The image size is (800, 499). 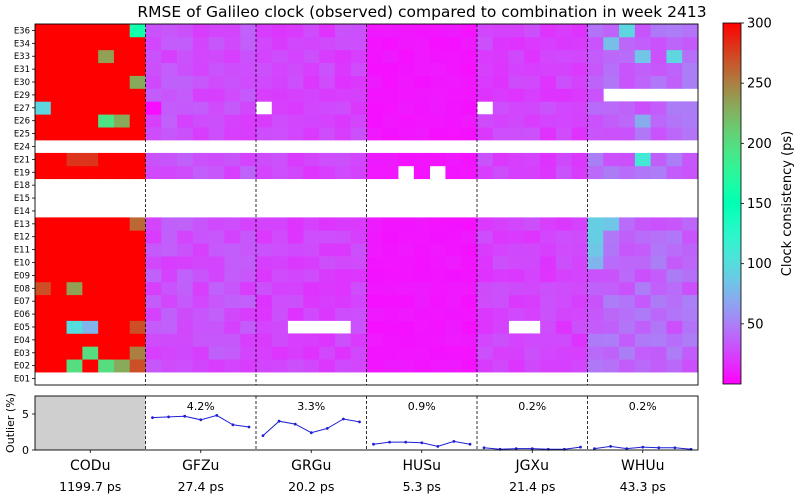 I want to click on outlier-y-tick-label: 5, so click(x=25, y=414).